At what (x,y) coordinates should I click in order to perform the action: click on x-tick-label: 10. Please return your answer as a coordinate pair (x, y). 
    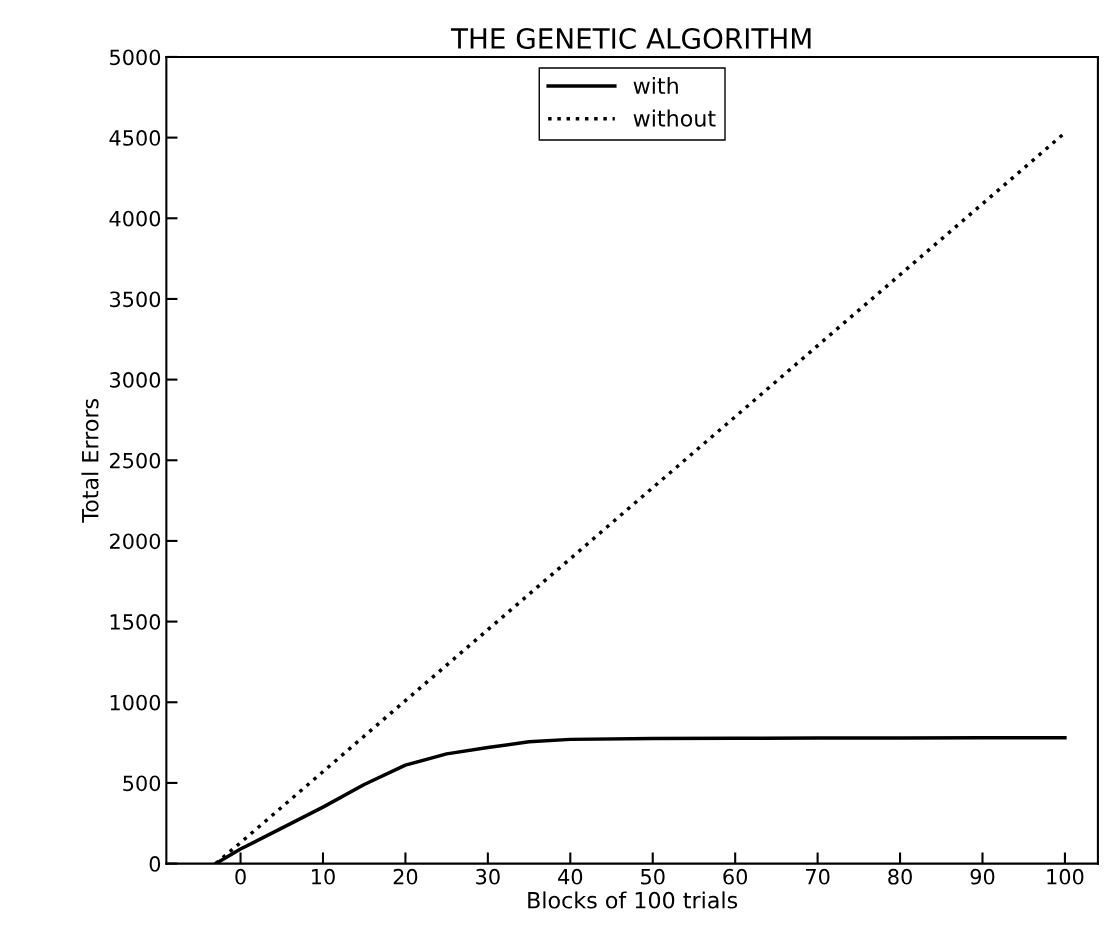
    Looking at the image, I should click on (323, 876).